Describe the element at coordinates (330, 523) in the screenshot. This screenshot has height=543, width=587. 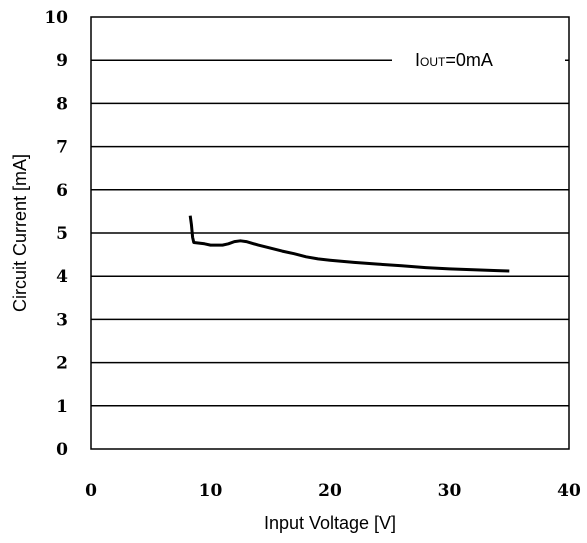
I see `x-axis-title: Input Voltage [V]` at that location.